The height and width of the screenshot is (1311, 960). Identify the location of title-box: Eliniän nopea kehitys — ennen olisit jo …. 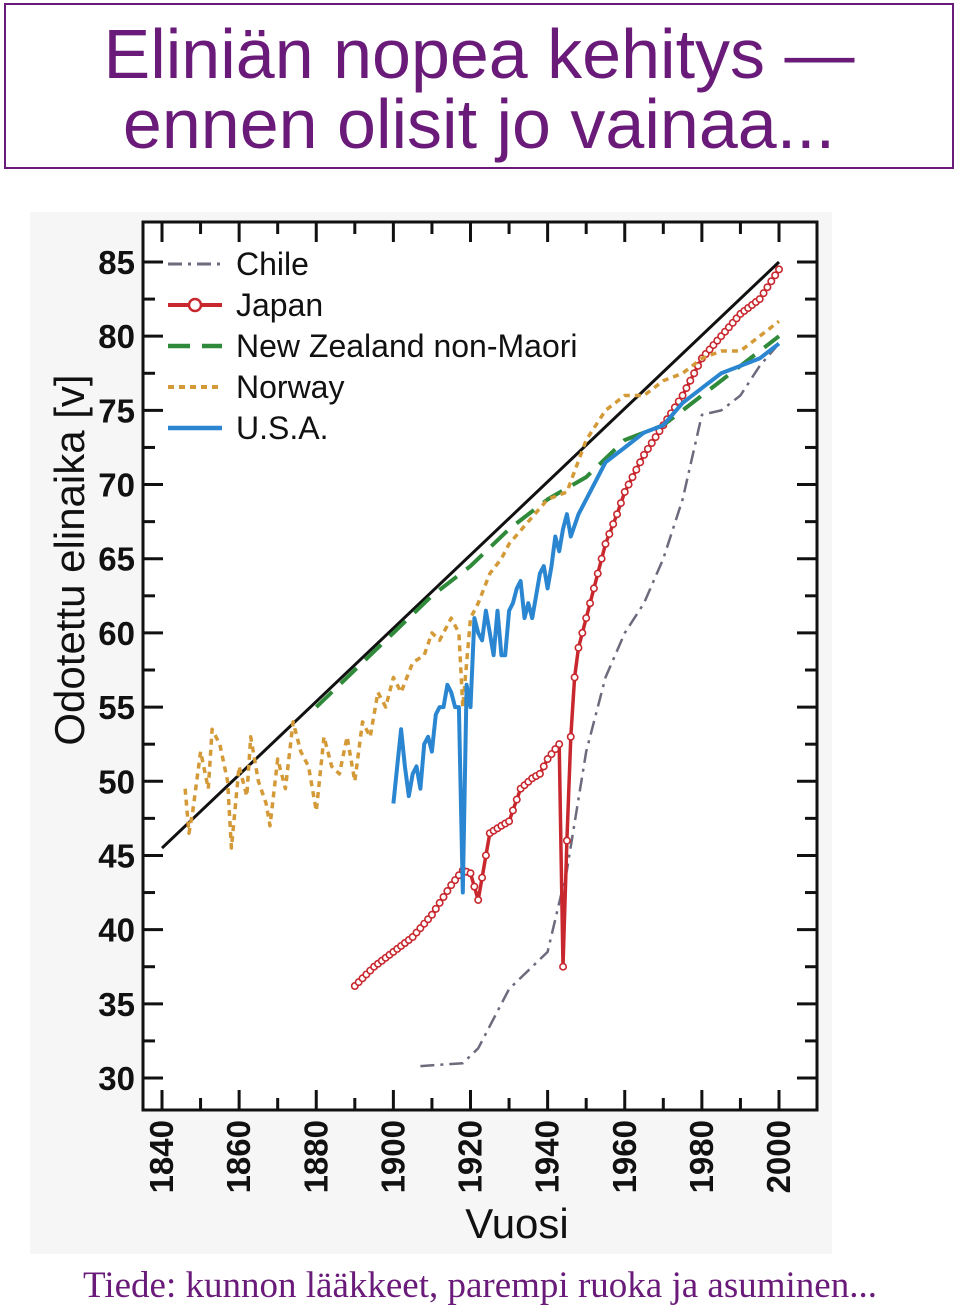
(479, 86).